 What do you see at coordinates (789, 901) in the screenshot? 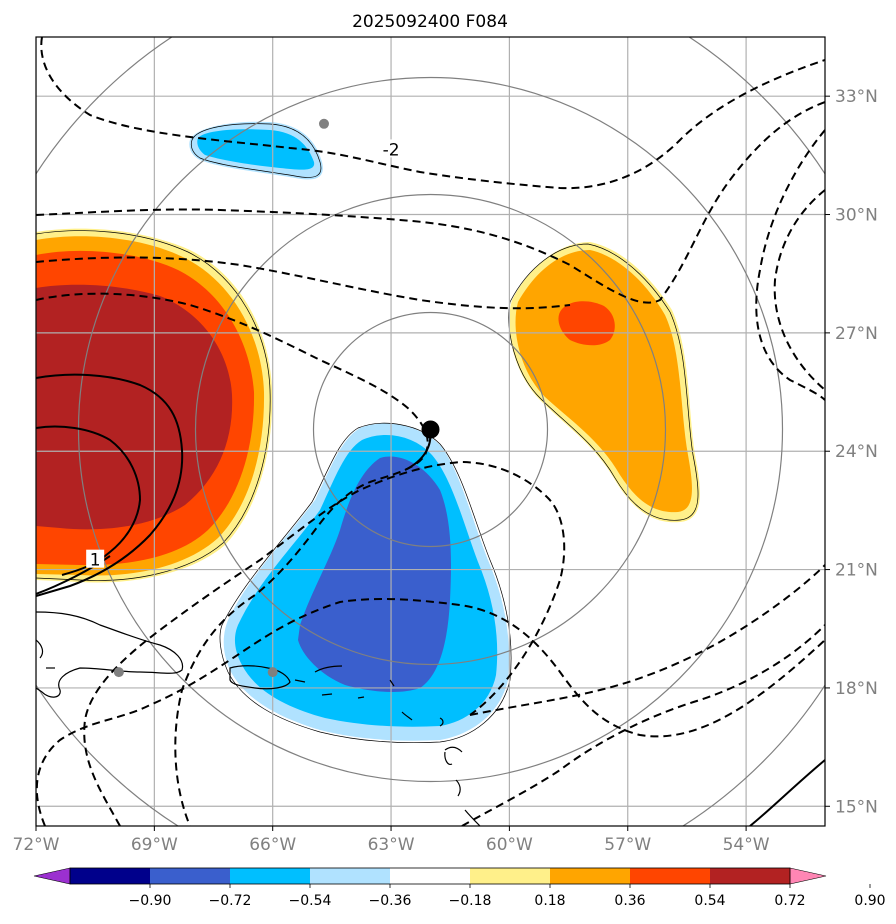
I see `colorbar-tick-label: 0.72` at bounding box center [789, 901].